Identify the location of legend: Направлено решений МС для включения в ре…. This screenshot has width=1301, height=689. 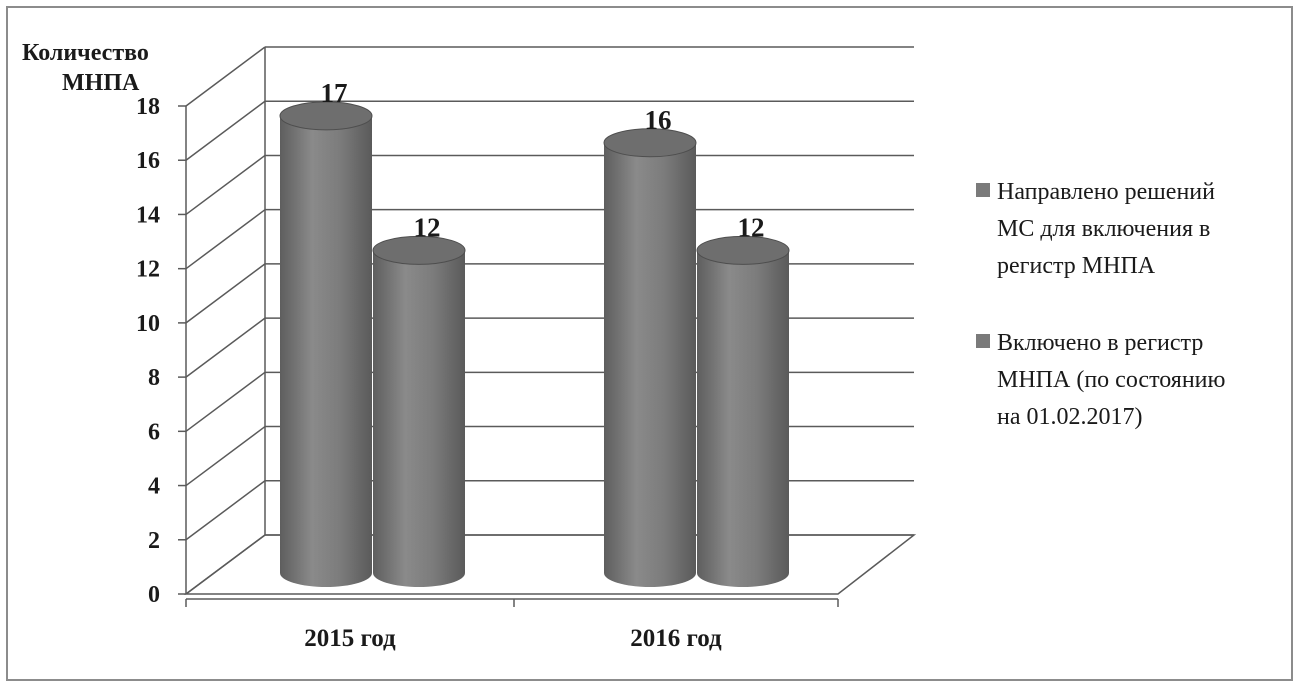
(1136, 325).